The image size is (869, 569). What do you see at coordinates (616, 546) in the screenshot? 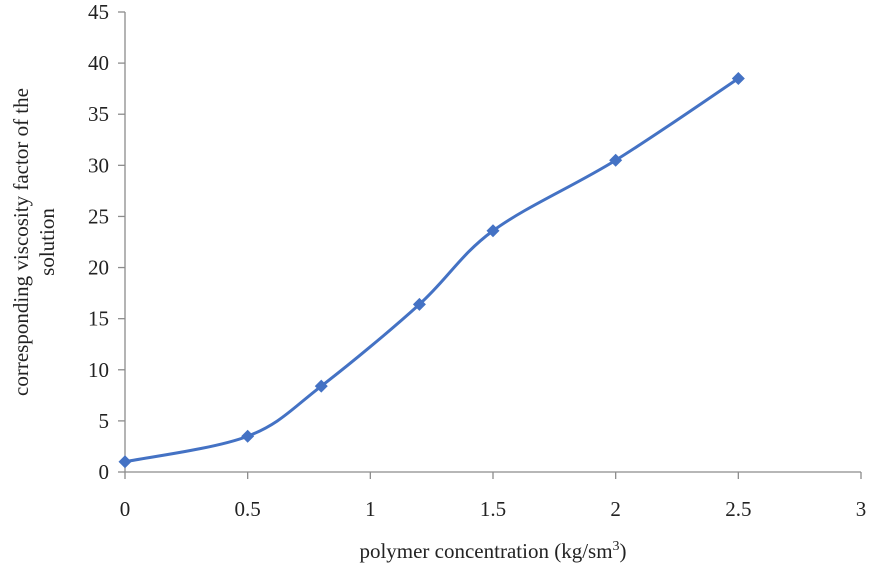
I see `x-axis-title-superscript: 3` at bounding box center [616, 546].